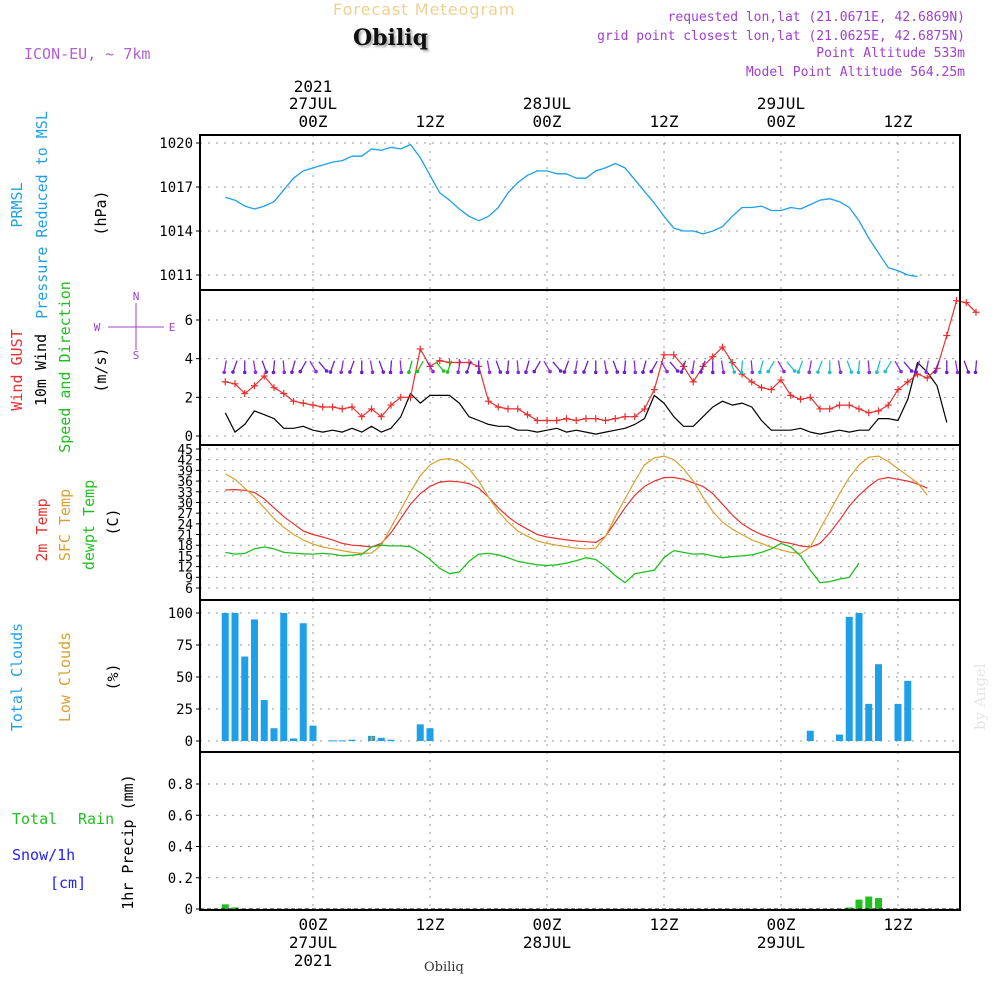 This screenshot has height=1000, width=1000. I want to click on gust-series-line, so click(601, 361).